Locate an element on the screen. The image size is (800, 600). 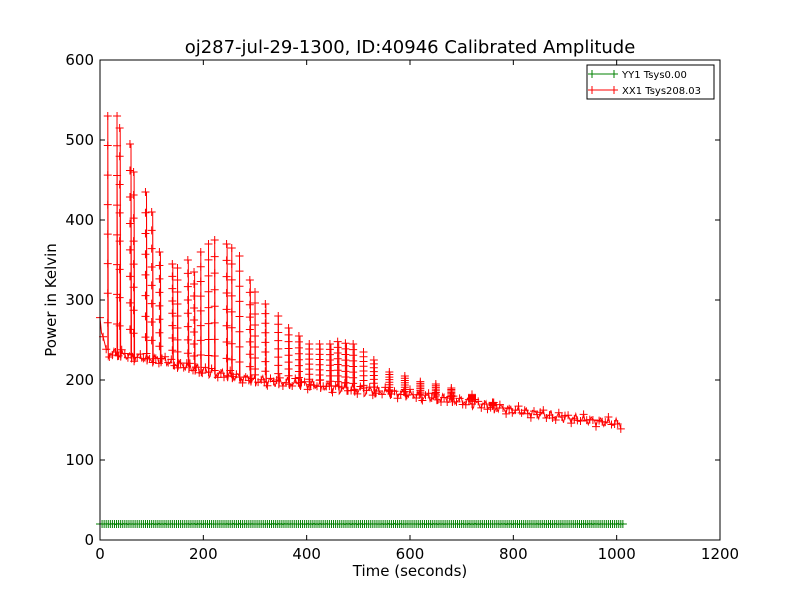
legend-box is located at coordinates (650, 82).